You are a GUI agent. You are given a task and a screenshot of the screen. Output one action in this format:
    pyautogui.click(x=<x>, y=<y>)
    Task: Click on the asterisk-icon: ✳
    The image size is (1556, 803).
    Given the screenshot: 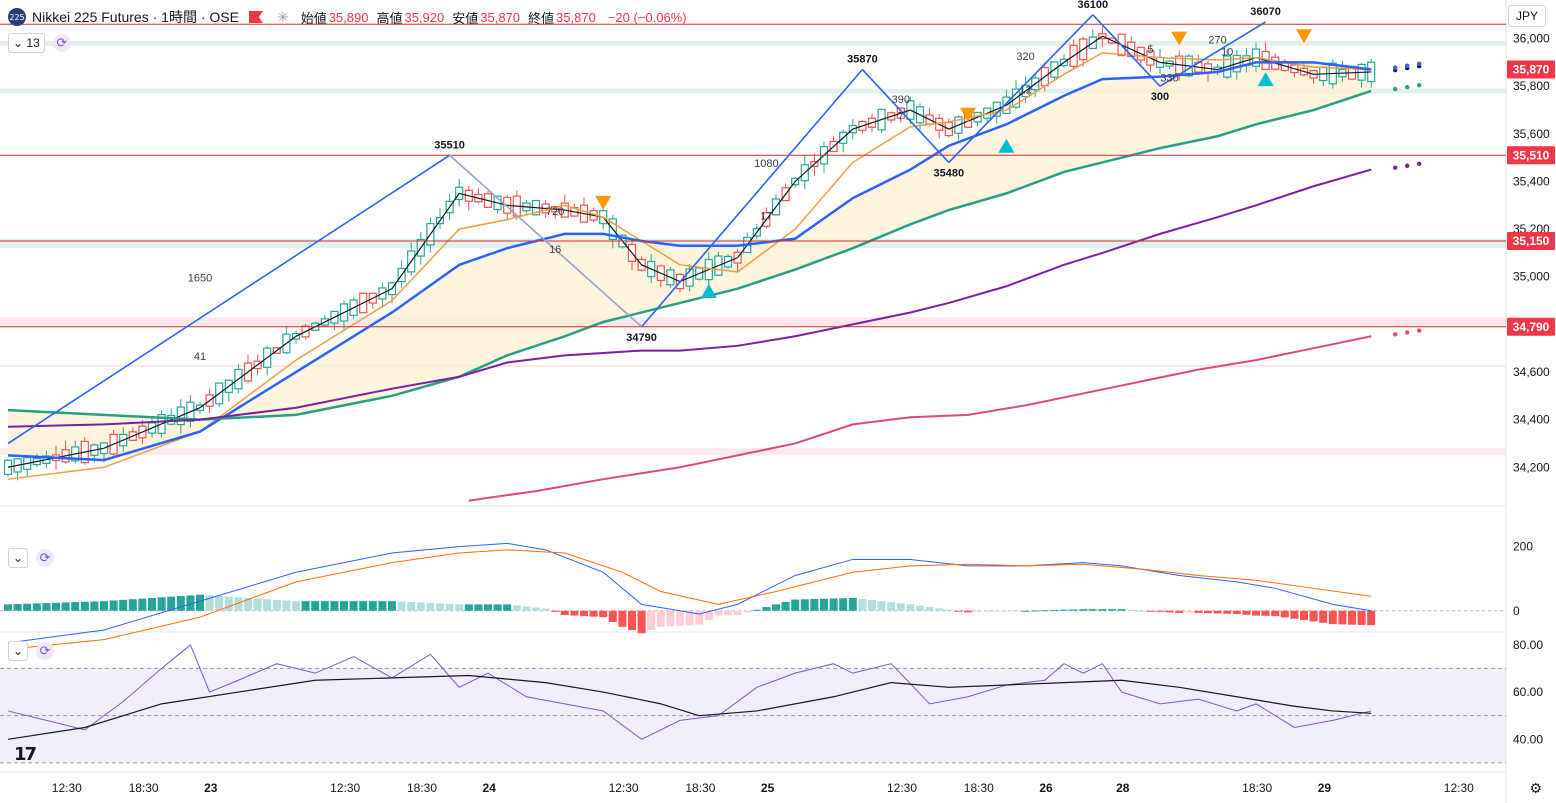 What is the action you would take?
    pyautogui.click(x=282, y=16)
    